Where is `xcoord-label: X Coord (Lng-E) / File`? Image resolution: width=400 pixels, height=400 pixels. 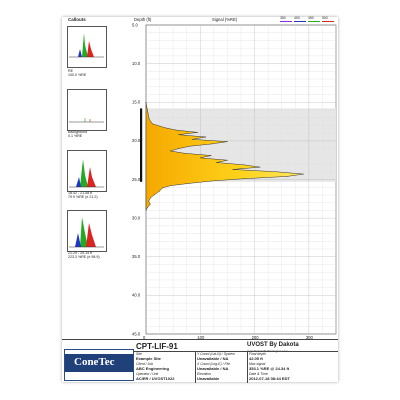
xcoord-label: X Coord (Lng-E) / File is located at coordinates (213, 364).